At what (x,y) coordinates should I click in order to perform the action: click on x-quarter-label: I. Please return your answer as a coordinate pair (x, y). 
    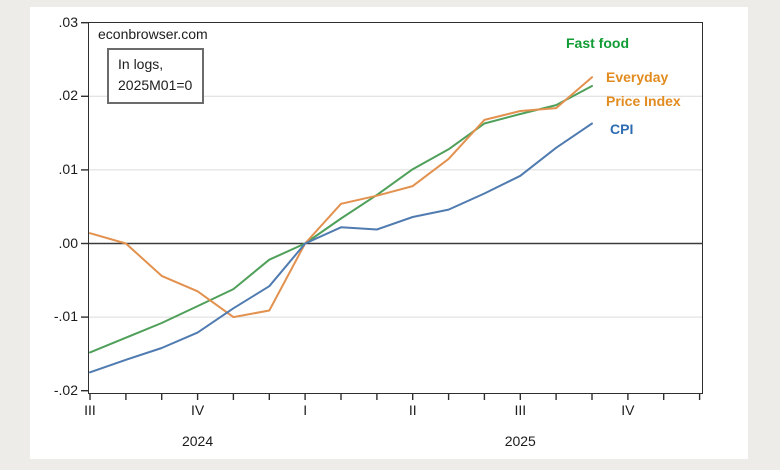
    Looking at the image, I should click on (305, 410).